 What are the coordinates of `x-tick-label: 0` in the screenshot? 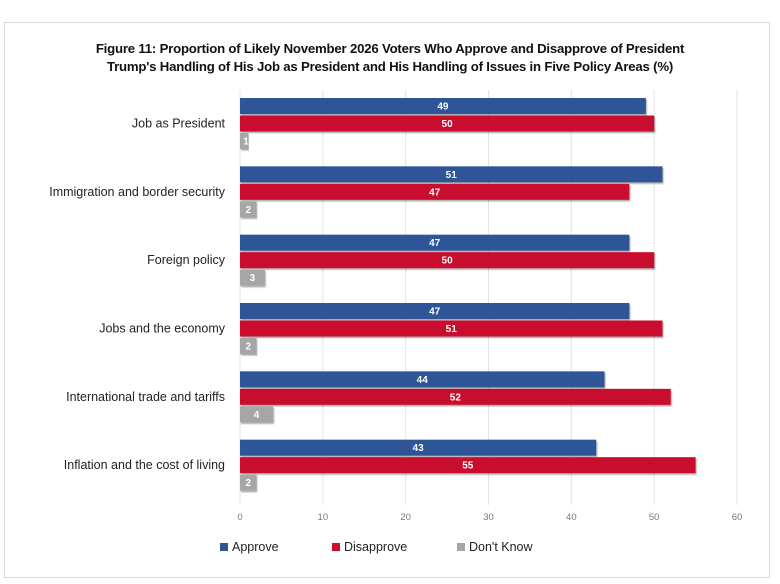 It's located at (239, 517).